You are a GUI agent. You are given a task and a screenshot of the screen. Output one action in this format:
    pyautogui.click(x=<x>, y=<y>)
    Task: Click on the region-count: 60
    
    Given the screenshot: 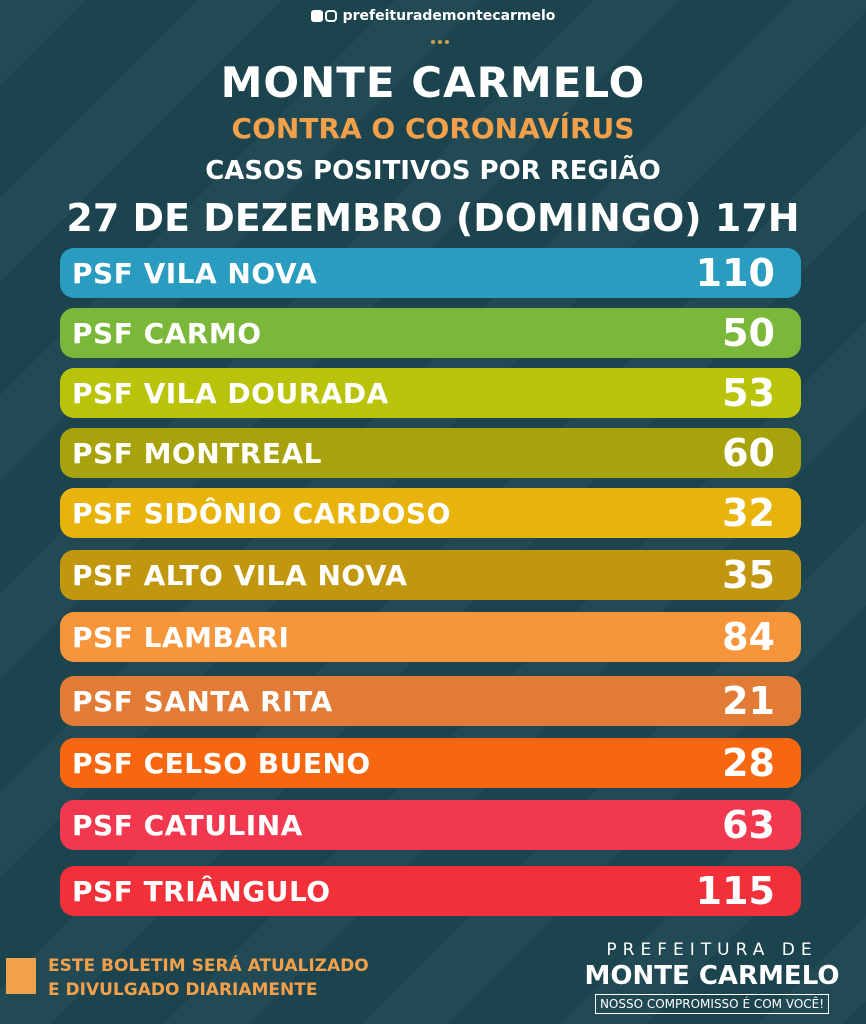 What is the action you would take?
    pyautogui.click(x=748, y=453)
    